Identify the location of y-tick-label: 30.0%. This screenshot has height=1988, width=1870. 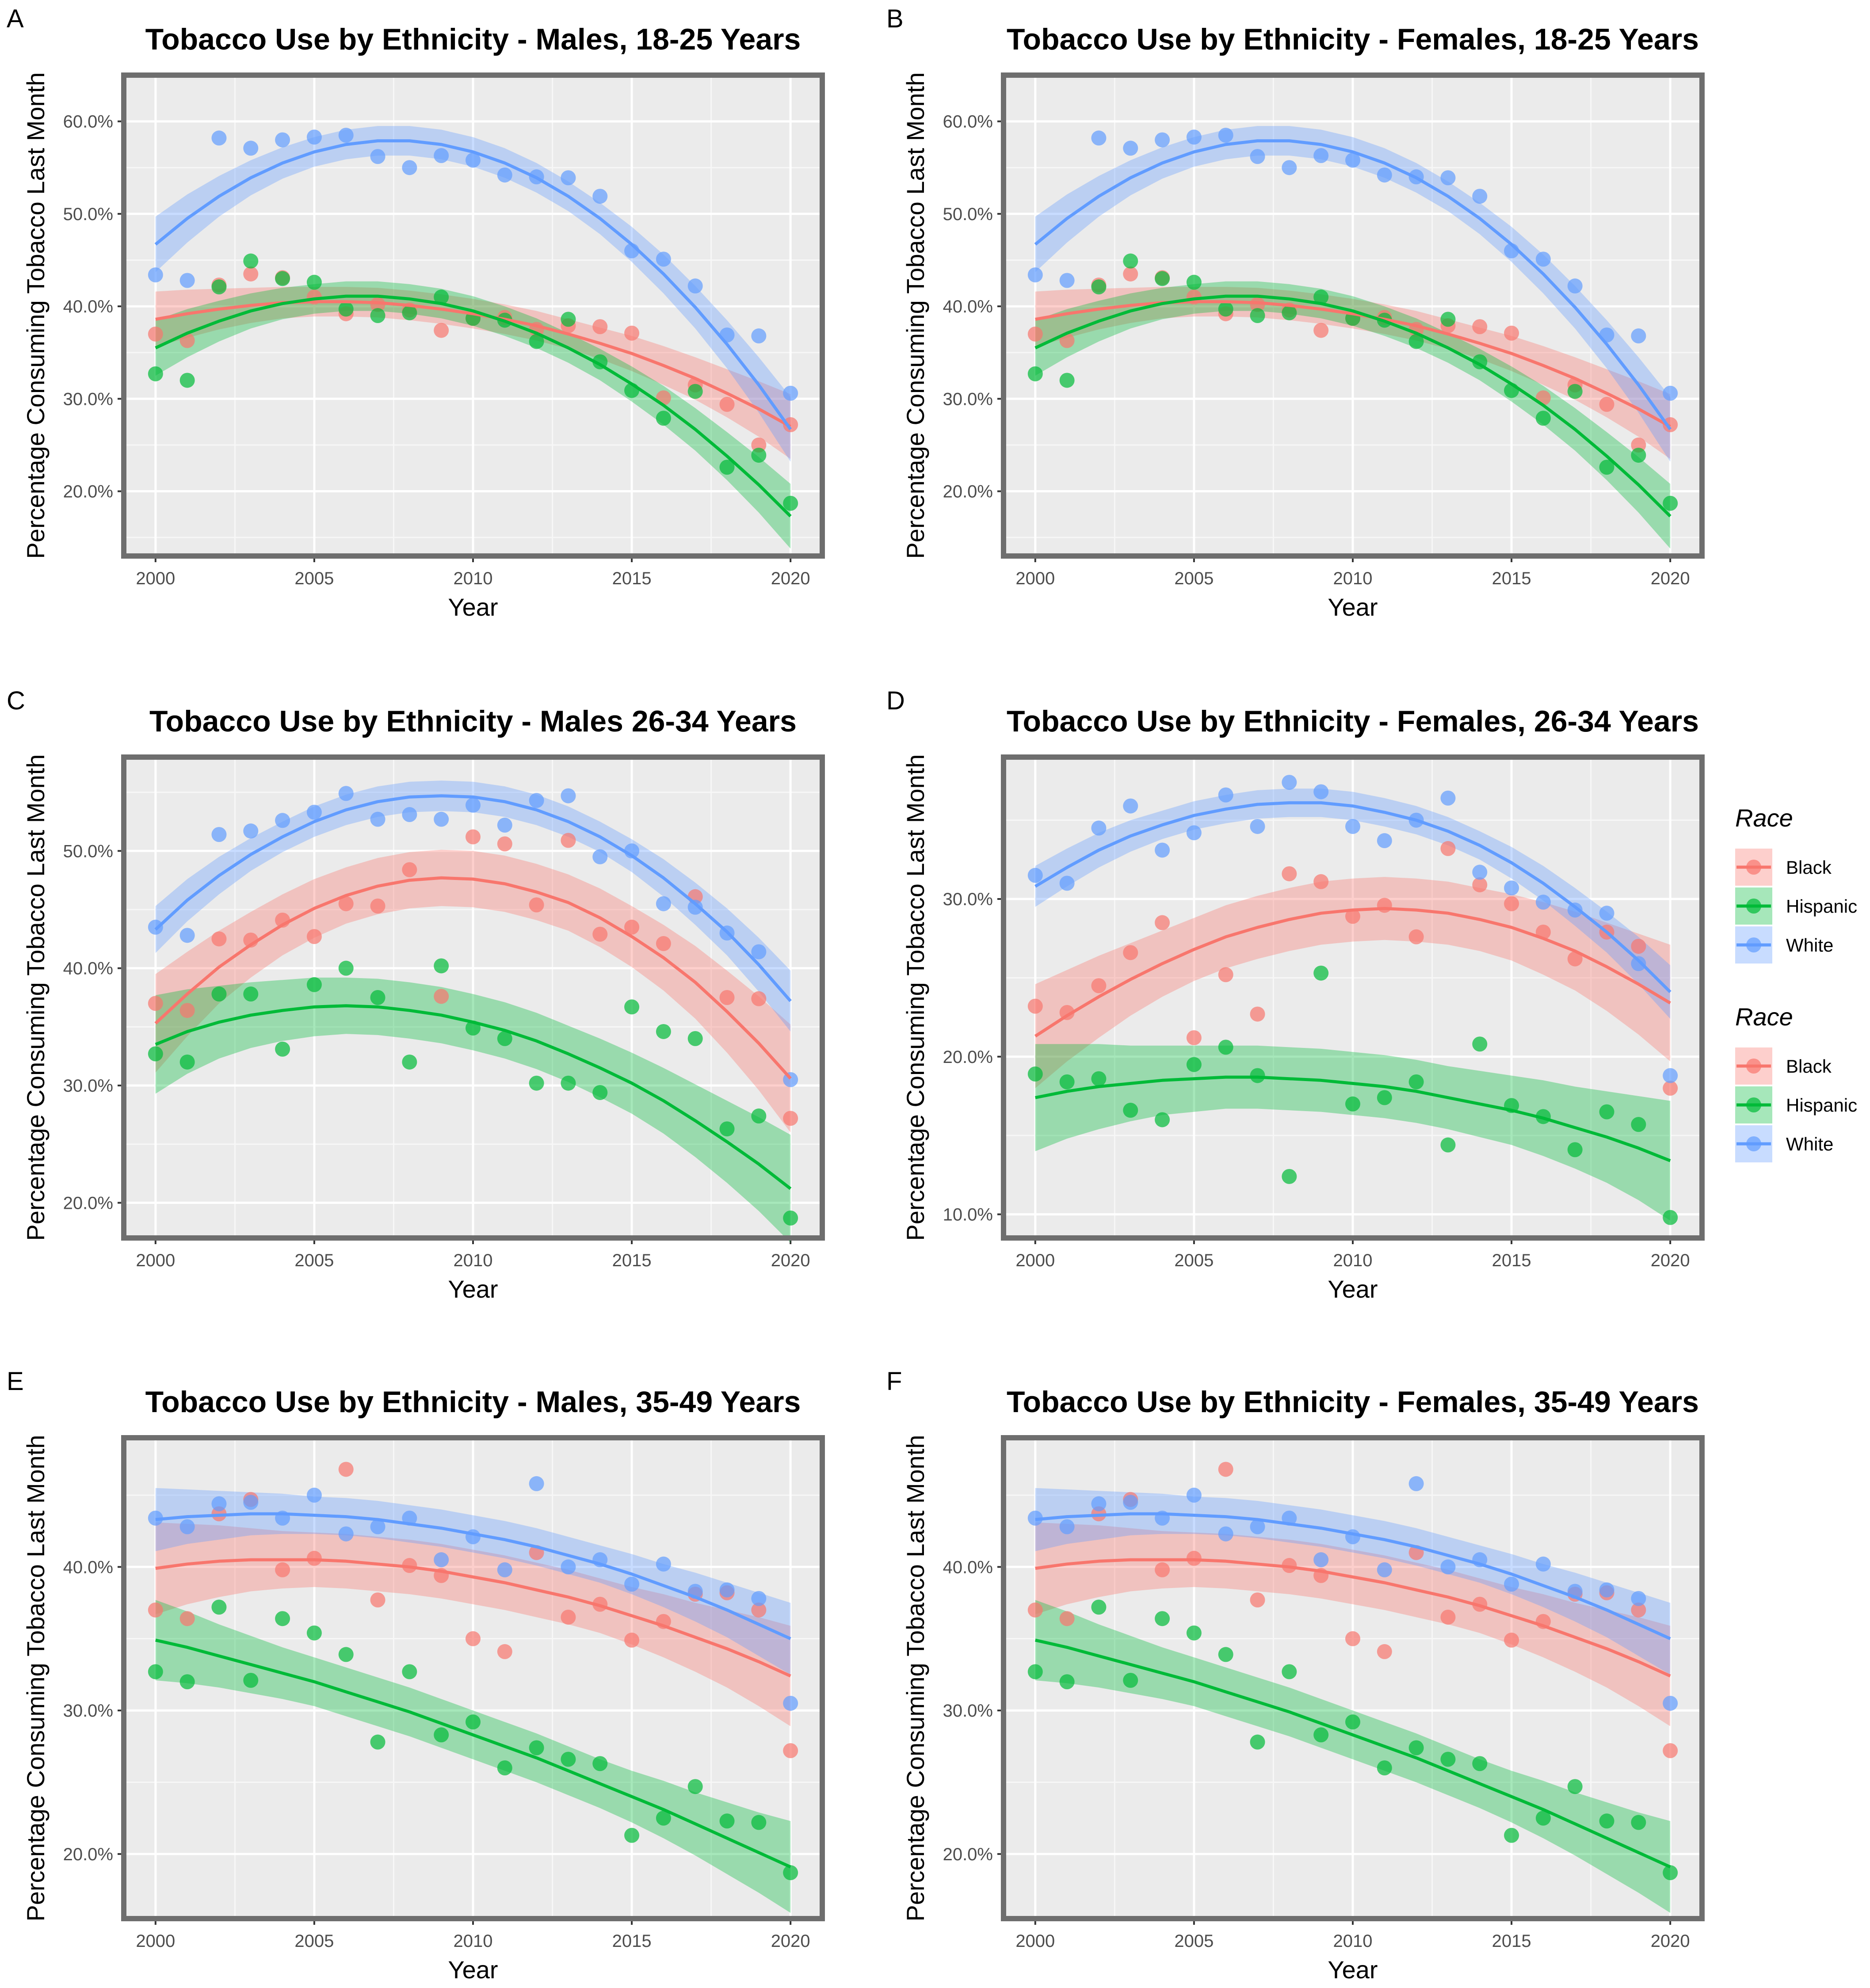
(968, 399).